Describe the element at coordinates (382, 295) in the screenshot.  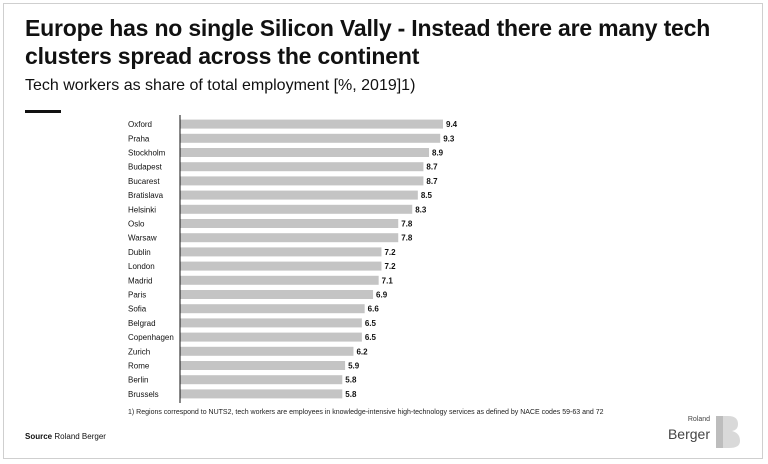
I see `value-label: 6.9` at that location.